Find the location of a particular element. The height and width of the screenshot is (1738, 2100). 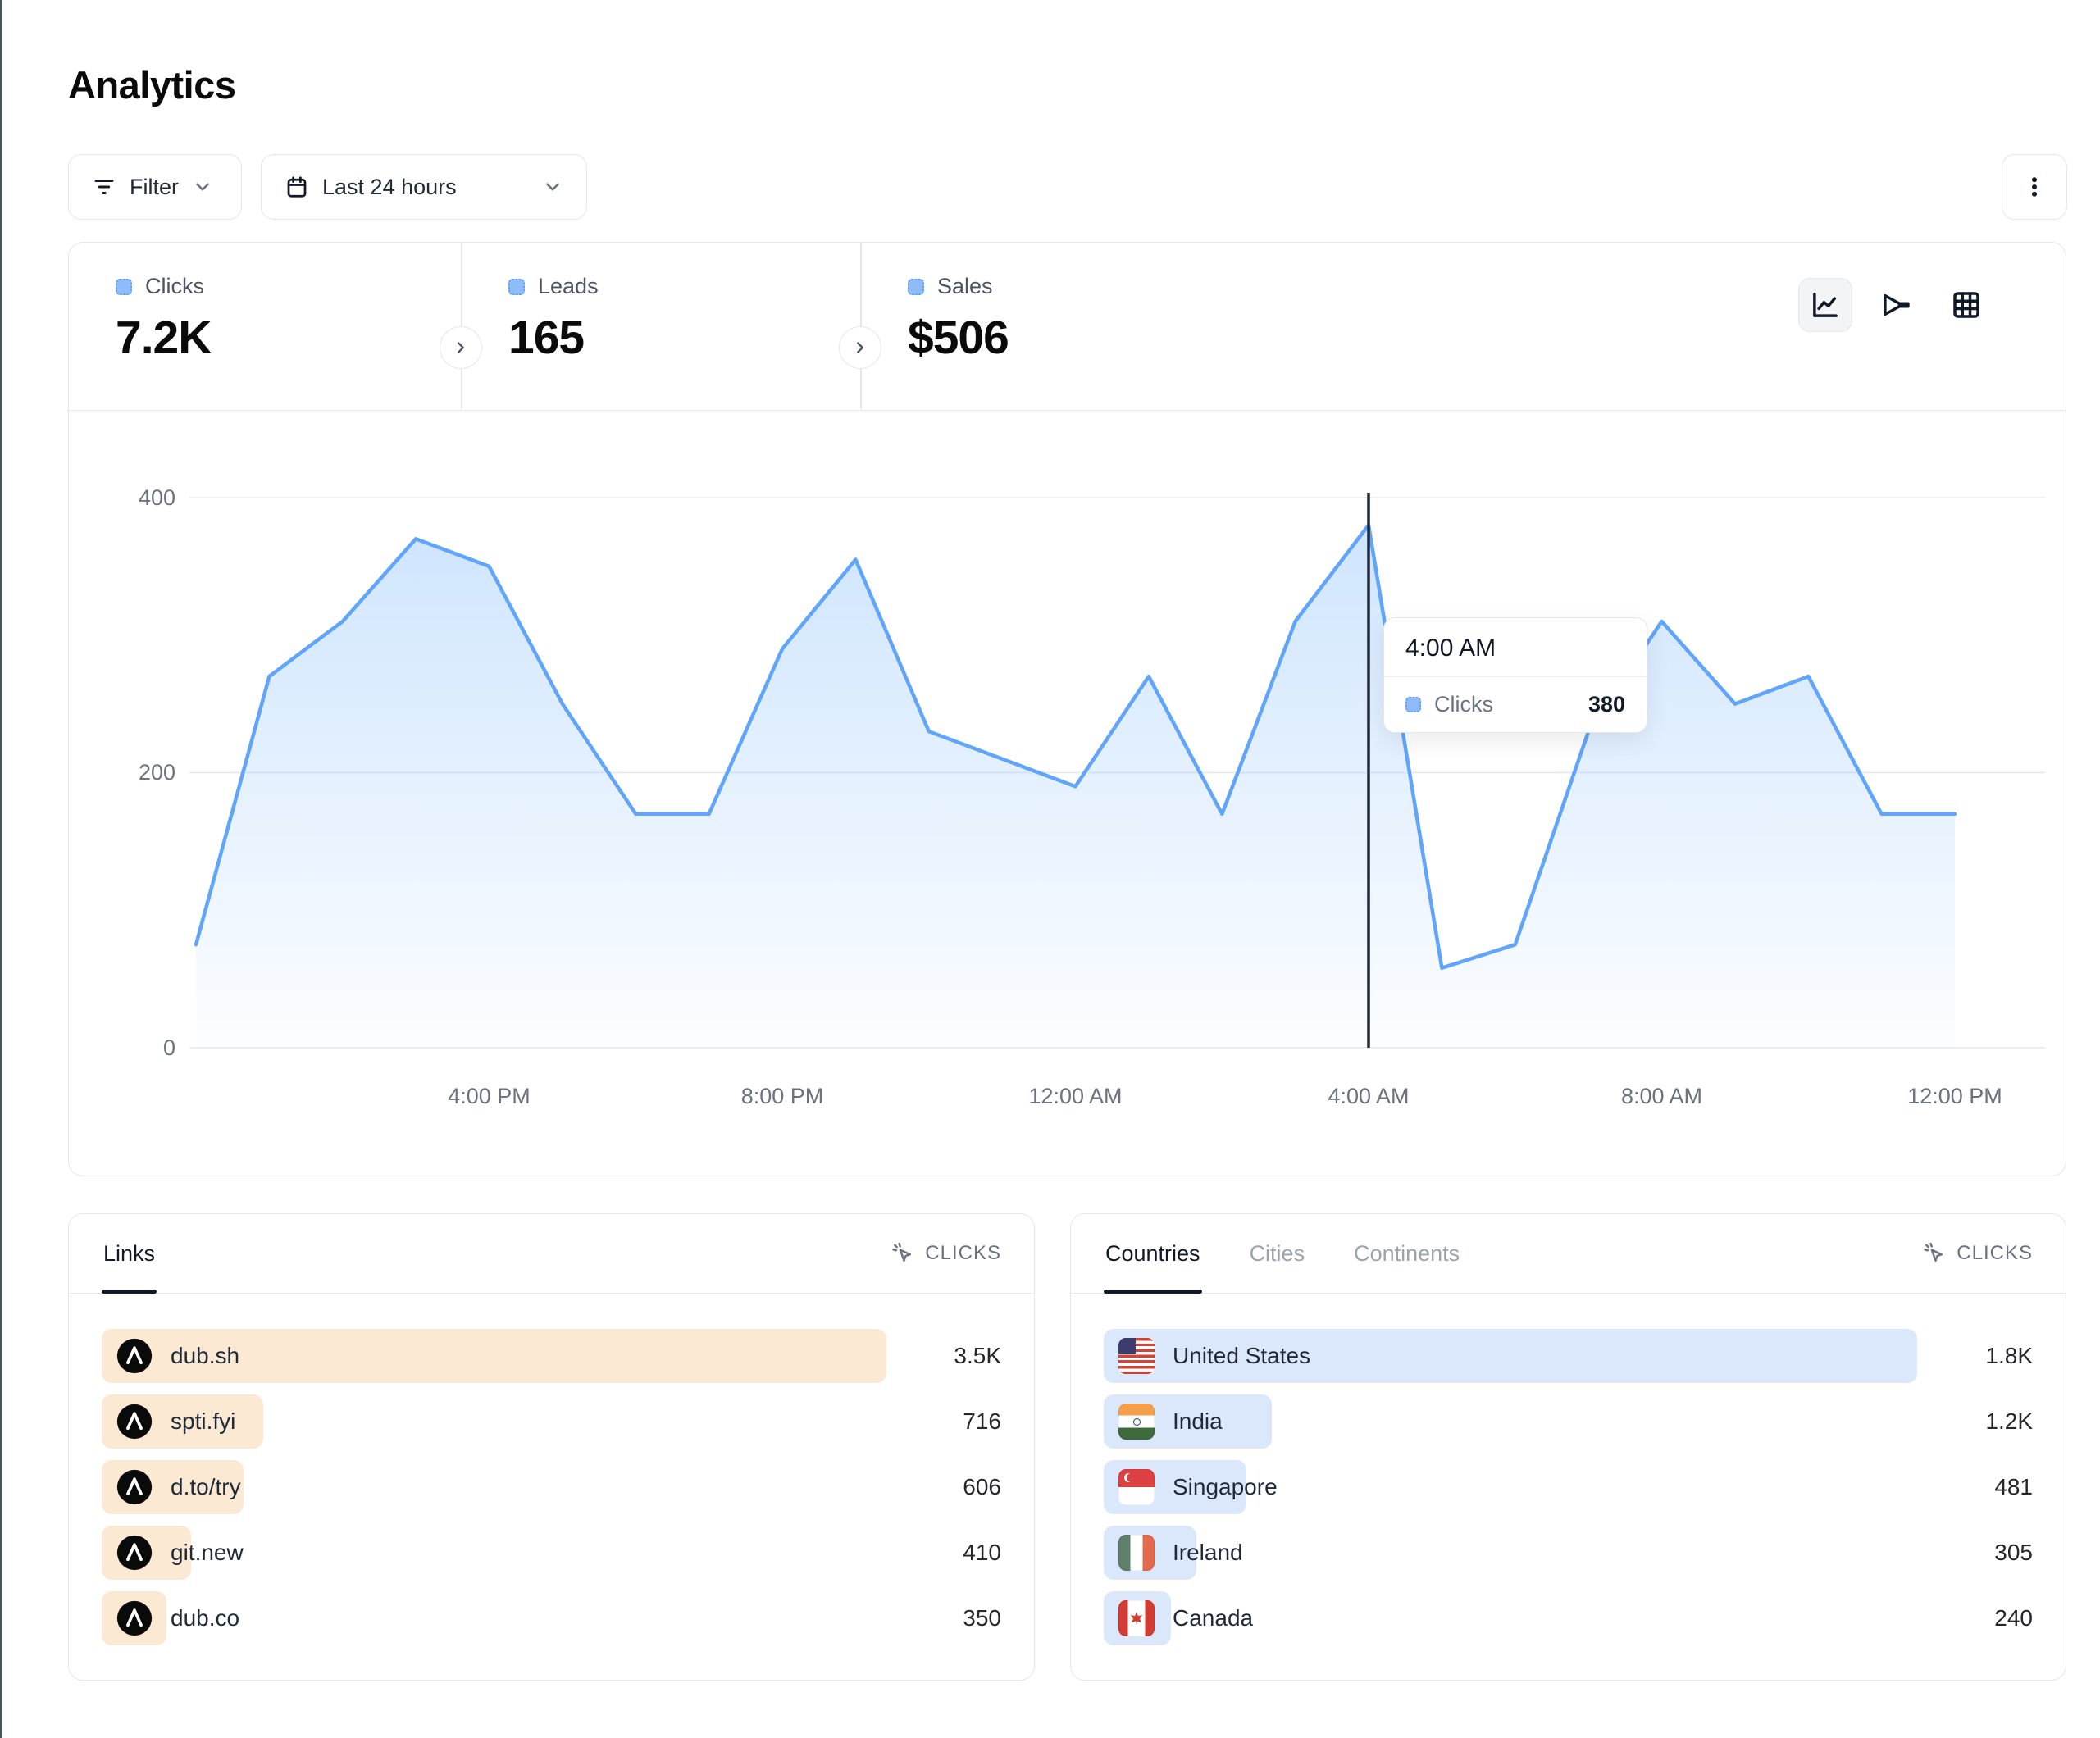

y-axis-tick: 200 is located at coordinates (157, 772).